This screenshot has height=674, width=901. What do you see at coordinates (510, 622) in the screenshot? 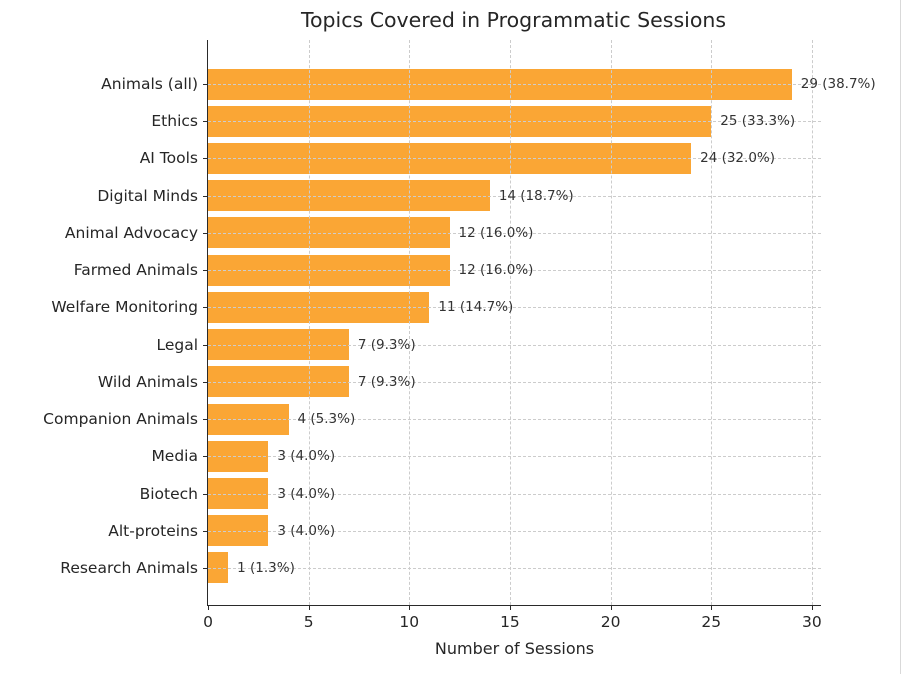
I see `x-tick-label: 15` at bounding box center [510, 622].